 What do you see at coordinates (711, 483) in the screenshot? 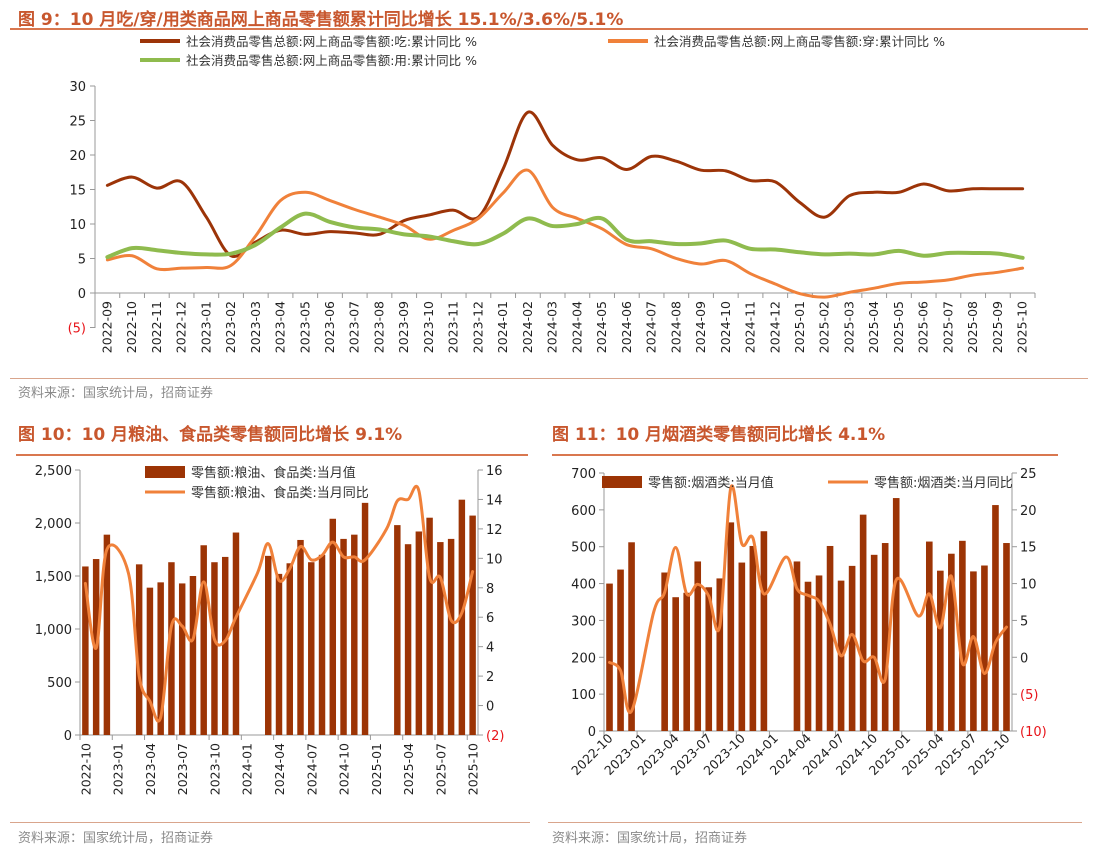
I see `legend-label-bar: 零售额:烟酒类:当月值` at bounding box center [711, 483].